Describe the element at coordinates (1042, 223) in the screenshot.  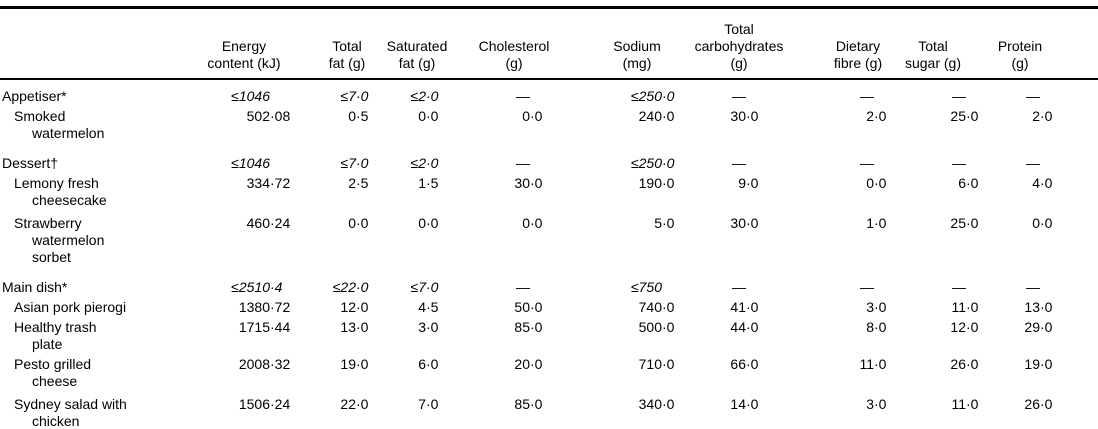
I see `cell-protein: 0·0` at that location.